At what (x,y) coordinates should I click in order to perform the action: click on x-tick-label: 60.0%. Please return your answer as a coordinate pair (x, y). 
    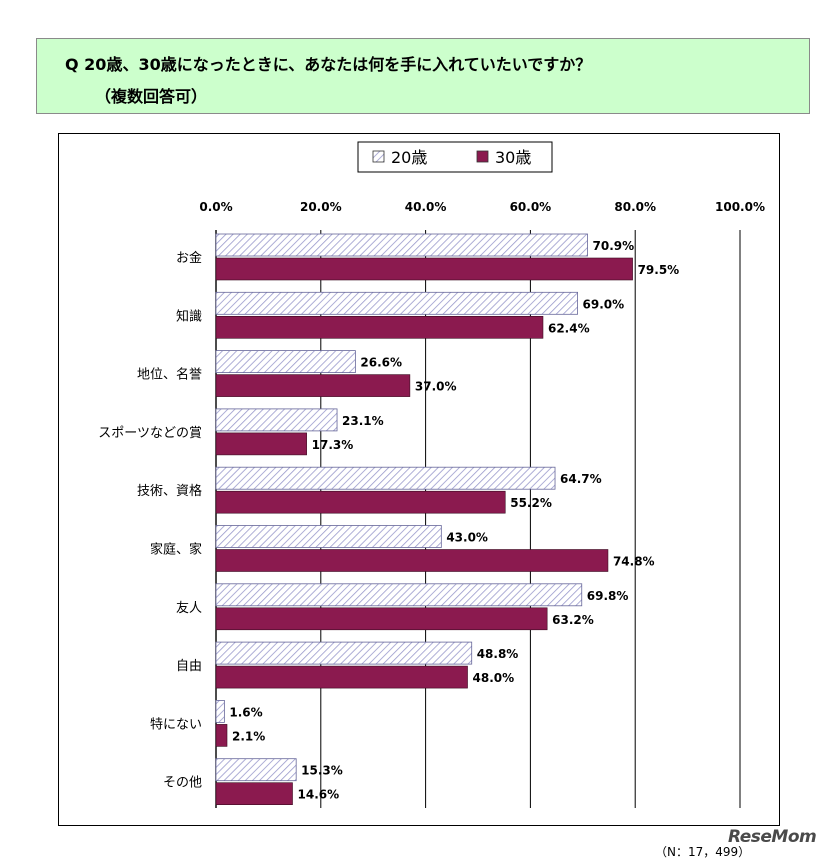
    Looking at the image, I should click on (531, 207).